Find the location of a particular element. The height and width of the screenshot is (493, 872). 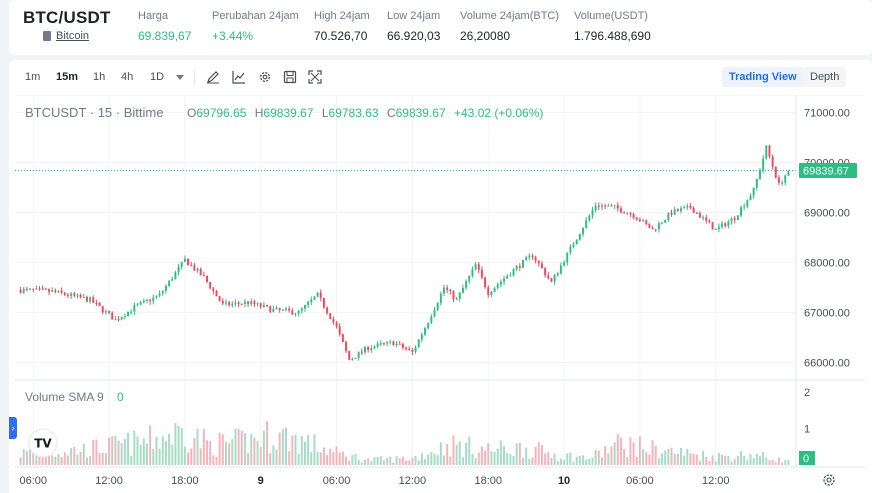

trading-view-button: Trading View is located at coordinates (763, 77).